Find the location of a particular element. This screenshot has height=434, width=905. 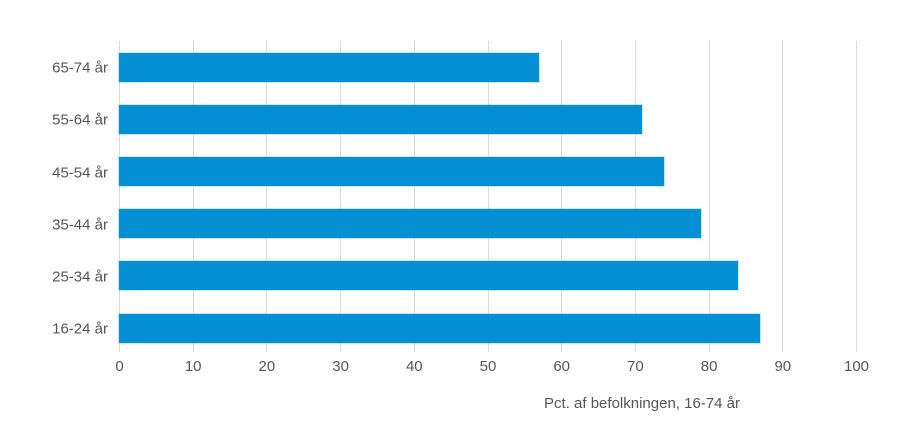

category-label: 55-64 år is located at coordinates (80, 120).